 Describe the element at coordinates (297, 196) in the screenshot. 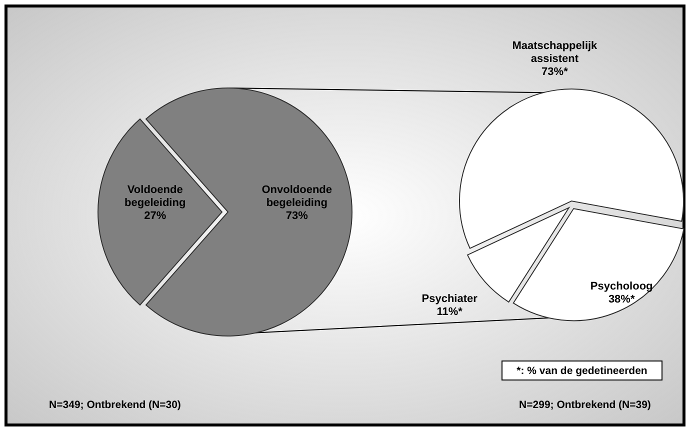

I see `slice-label: Onvoldoende begeleiding` at that location.